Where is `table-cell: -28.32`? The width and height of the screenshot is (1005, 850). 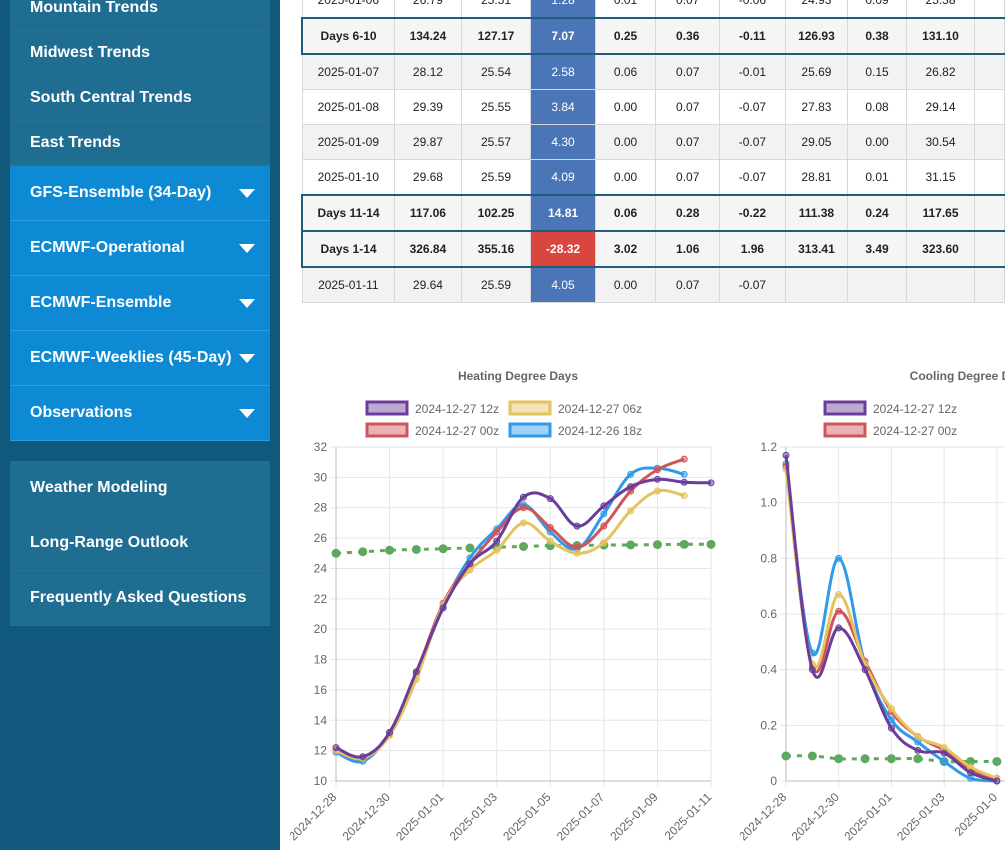 table-cell: -28.32 is located at coordinates (563, 249).